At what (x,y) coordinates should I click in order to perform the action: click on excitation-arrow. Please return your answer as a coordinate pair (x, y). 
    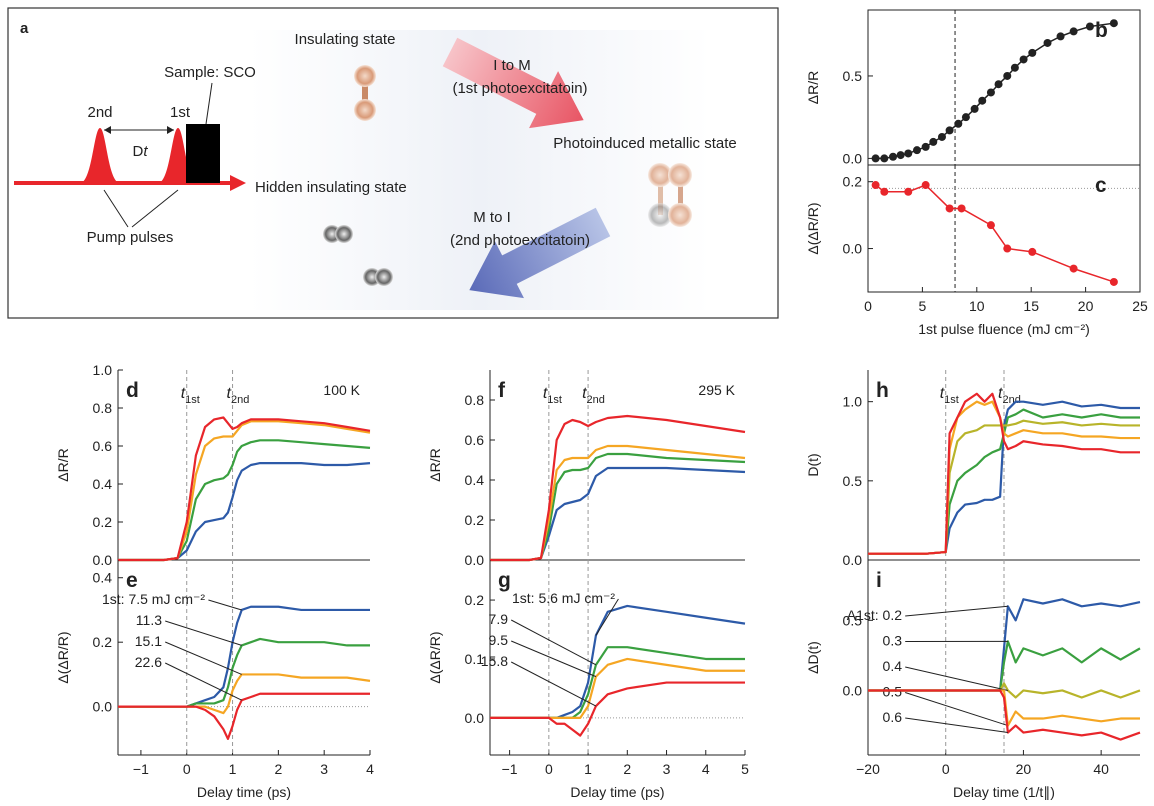
    Looking at the image, I should click on (540, 253).